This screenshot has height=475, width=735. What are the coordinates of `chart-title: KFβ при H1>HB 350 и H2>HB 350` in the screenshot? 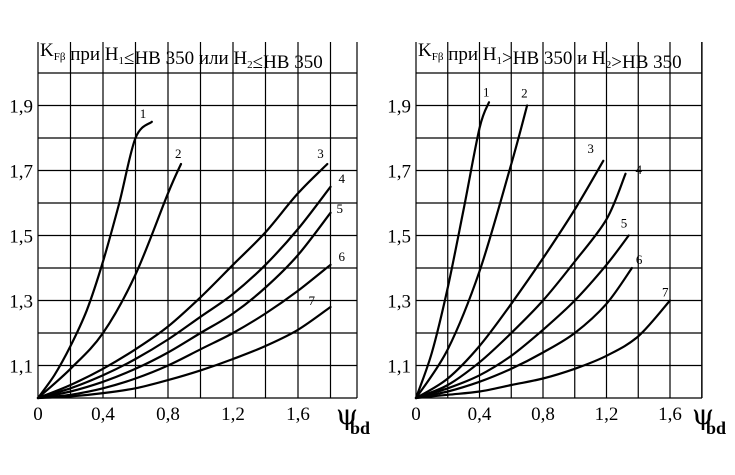 It's located at (550, 56).